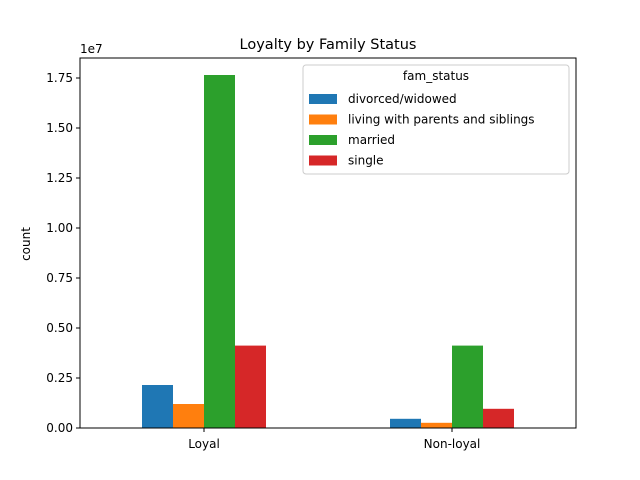 This screenshot has height=480, width=640. I want to click on y-tick-label: 1.50, so click(59, 128).